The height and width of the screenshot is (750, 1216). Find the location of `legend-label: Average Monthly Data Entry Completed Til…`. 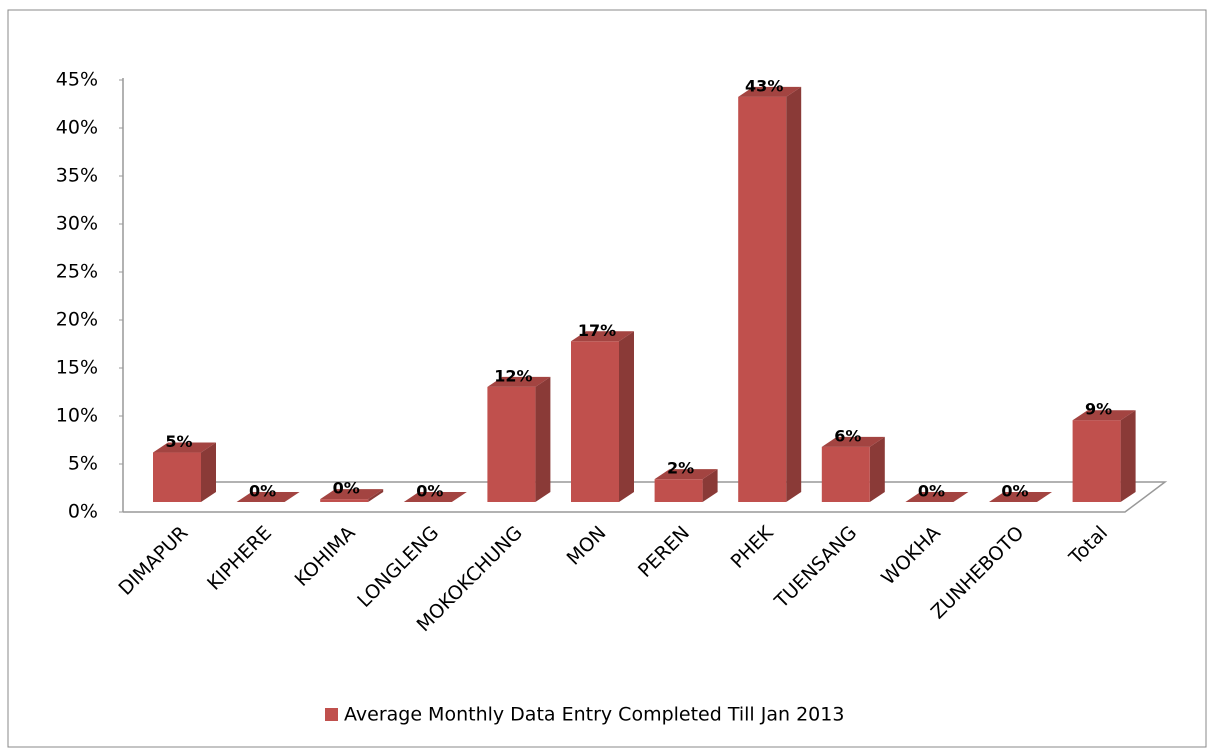

legend-label: Average Monthly Data Entry Completed Til… is located at coordinates (594, 715).